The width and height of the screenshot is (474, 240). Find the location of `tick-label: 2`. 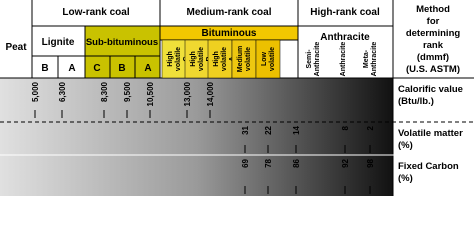

tick-label: 2 is located at coordinates (370, 127).